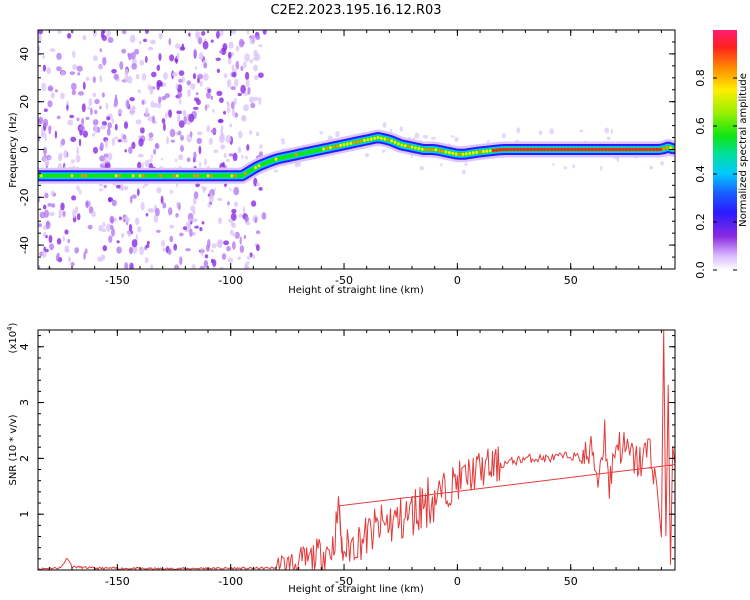 This screenshot has height=600, width=750. What do you see at coordinates (24, 245) in the screenshot?
I see `y-tick-label: -40` at bounding box center [24, 245].